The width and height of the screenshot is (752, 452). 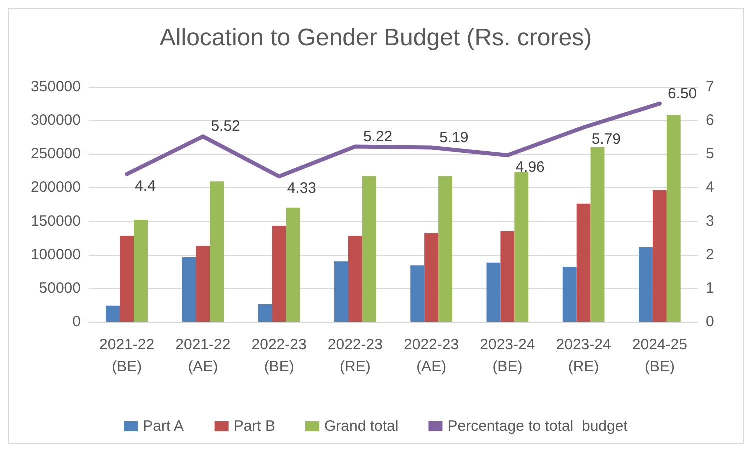 I want to click on y-tick-label: 250000, so click(x=55, y=154).